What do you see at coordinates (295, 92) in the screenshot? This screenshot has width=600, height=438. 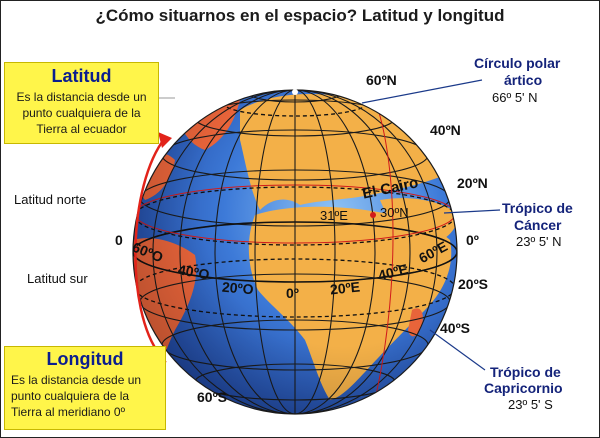 I see `north-pole-dot` at bounding box center [295, 92].